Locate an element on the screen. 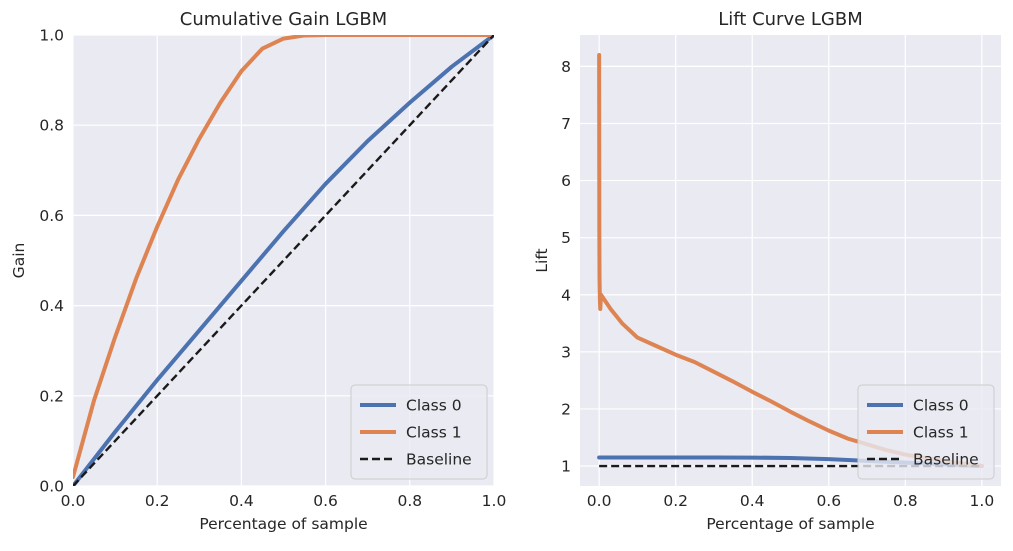 Image resolution: width=1013 pixels, height=551 pixels. y-tick-label: 1 is located at coordinates (566, 467).